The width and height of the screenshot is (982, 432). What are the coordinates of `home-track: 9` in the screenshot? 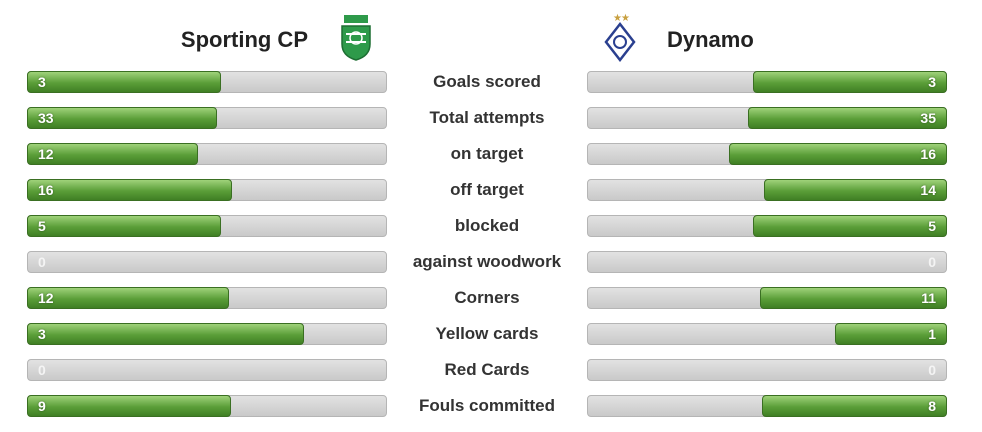 It's located at (207, 406).